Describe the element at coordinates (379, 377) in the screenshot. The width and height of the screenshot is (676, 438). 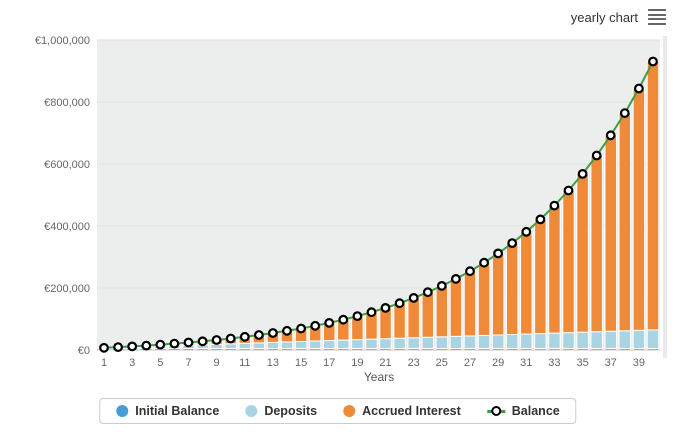
I see `x-axis-title: Years` at that location.